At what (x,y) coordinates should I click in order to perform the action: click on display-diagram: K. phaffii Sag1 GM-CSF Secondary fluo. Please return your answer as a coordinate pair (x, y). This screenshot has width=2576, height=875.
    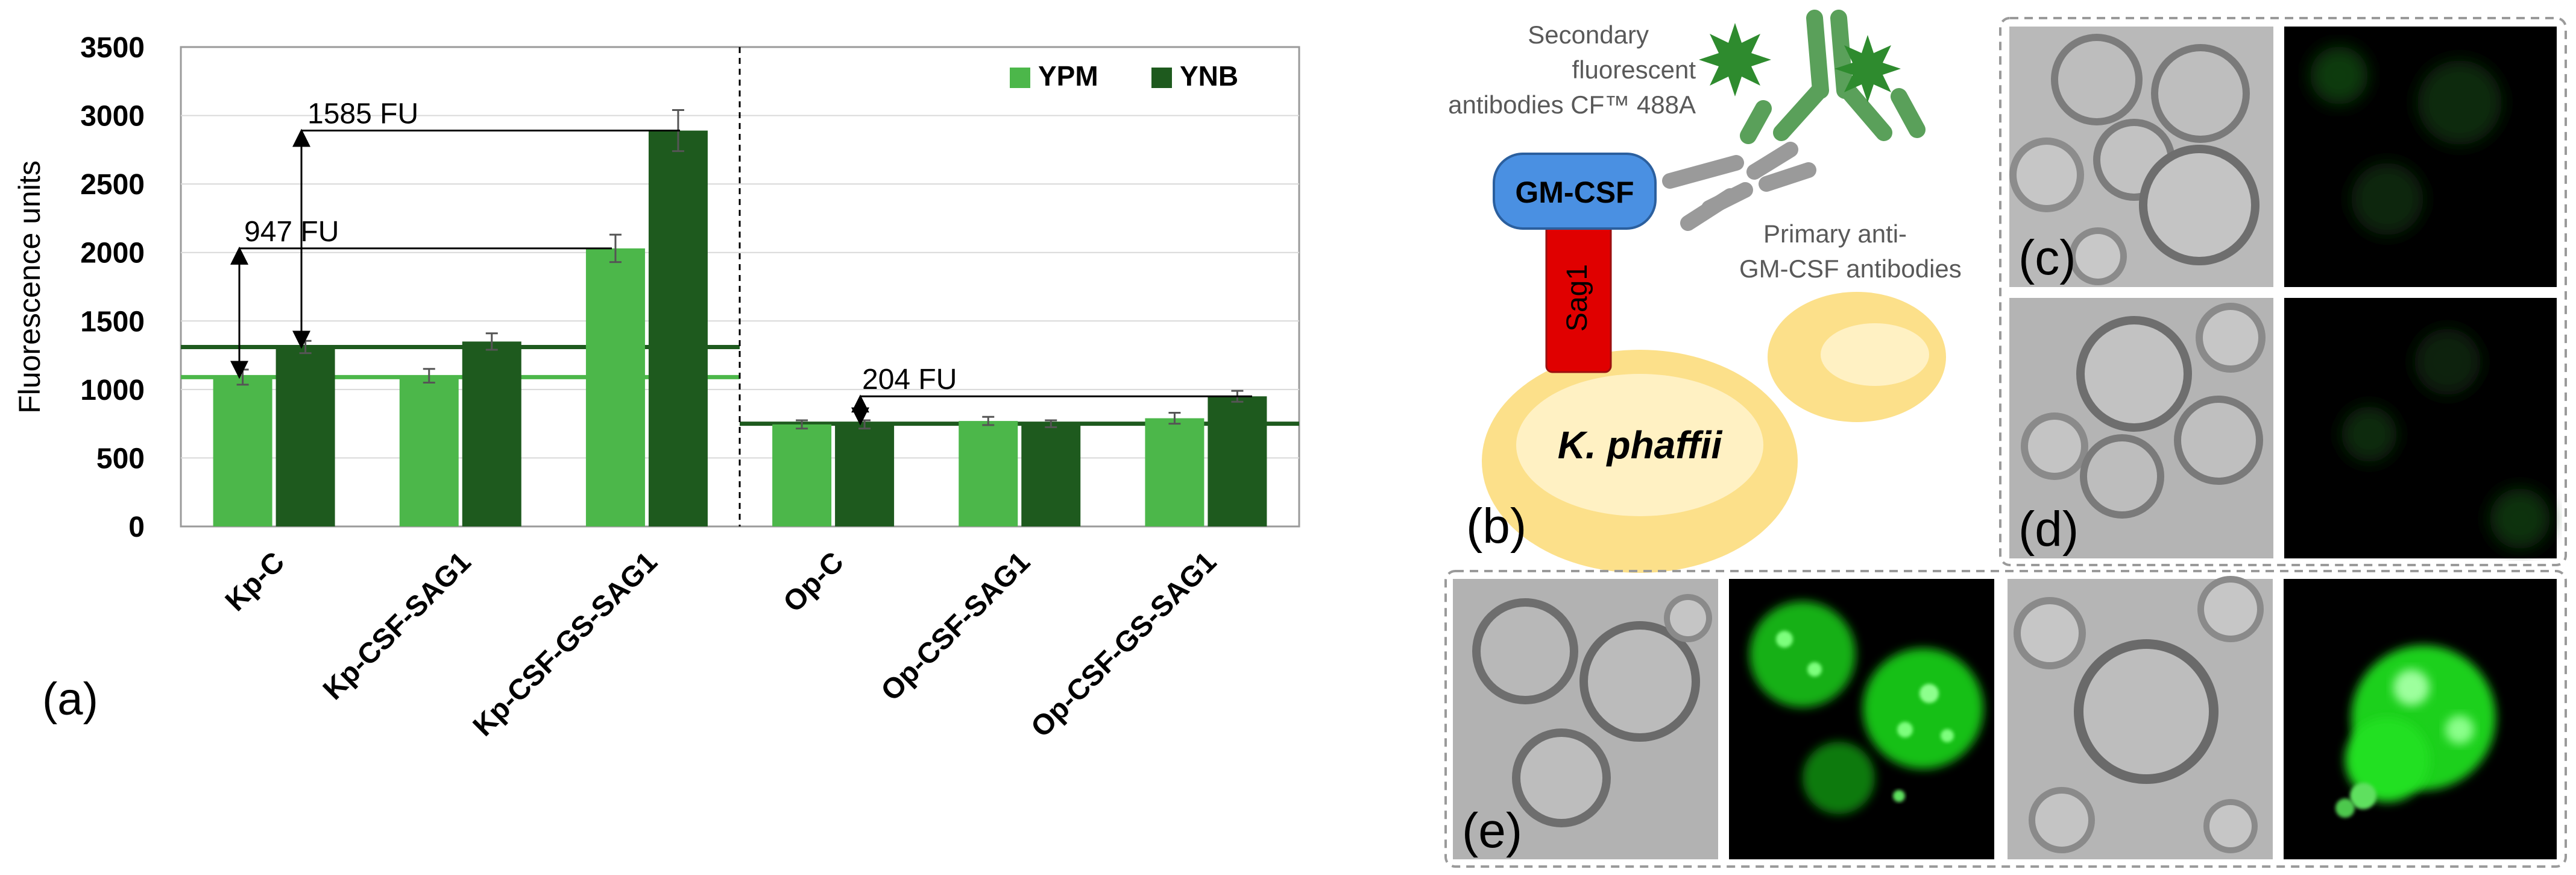
    Looking at the image, I should click on (1705, 291).